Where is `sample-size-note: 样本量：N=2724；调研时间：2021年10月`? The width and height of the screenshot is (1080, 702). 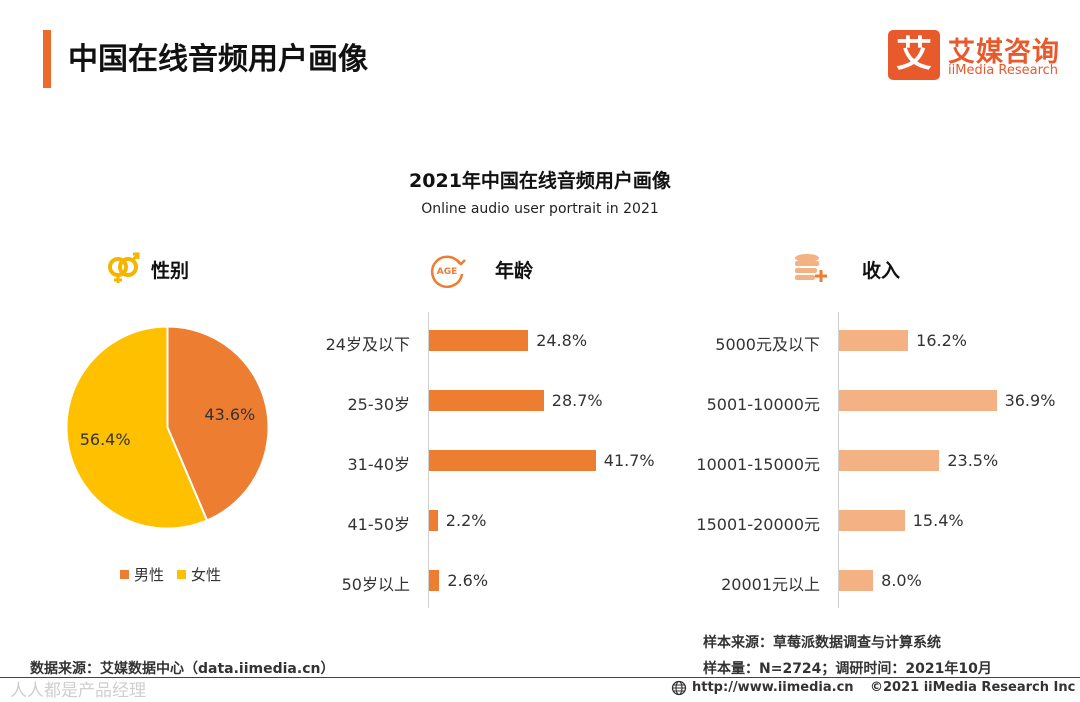 sample-size-note: 样本量：N=2724；调研时间：2021年10月 is located at coordinates (847, 669).